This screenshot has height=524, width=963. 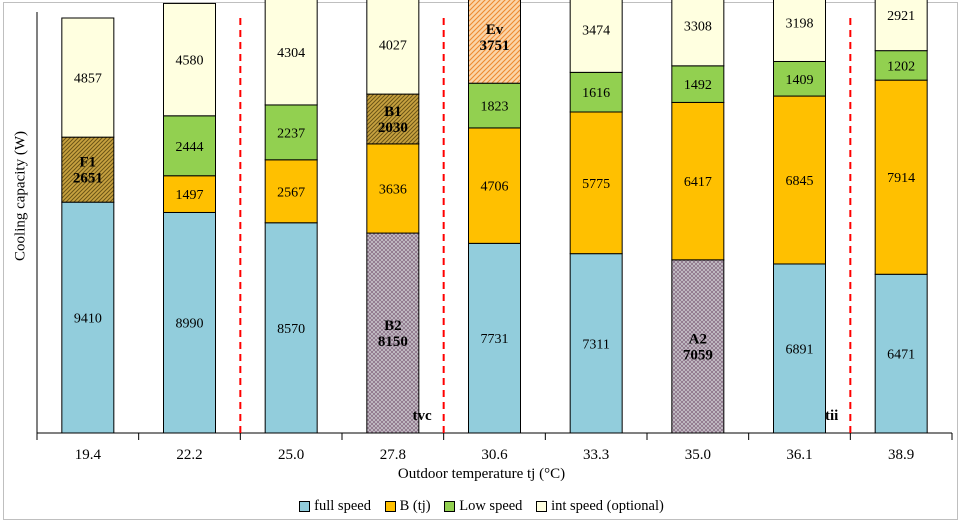 I want to click on x-tick-label-36.1: 36.1, so click(x=799, y=455).